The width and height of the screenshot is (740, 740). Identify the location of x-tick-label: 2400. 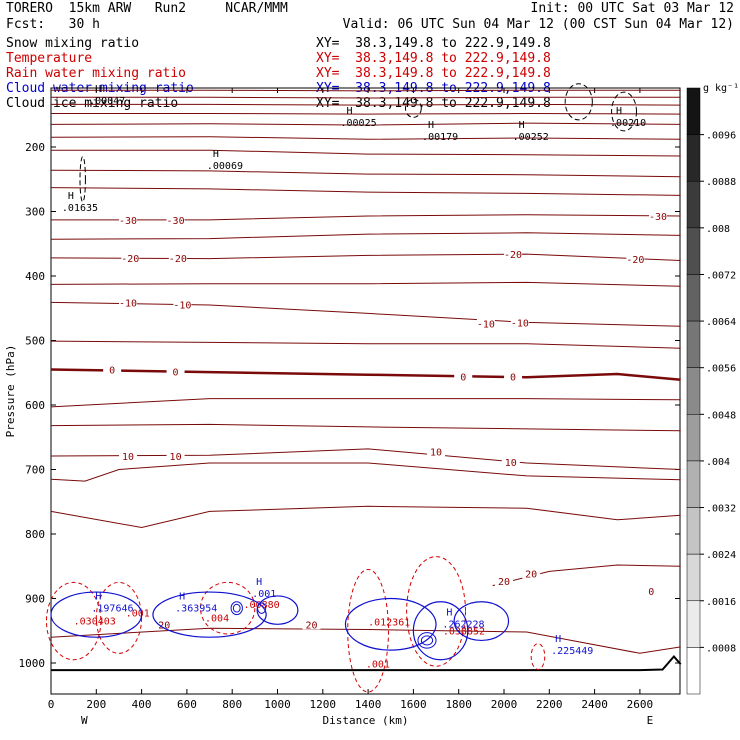
(594, 704).